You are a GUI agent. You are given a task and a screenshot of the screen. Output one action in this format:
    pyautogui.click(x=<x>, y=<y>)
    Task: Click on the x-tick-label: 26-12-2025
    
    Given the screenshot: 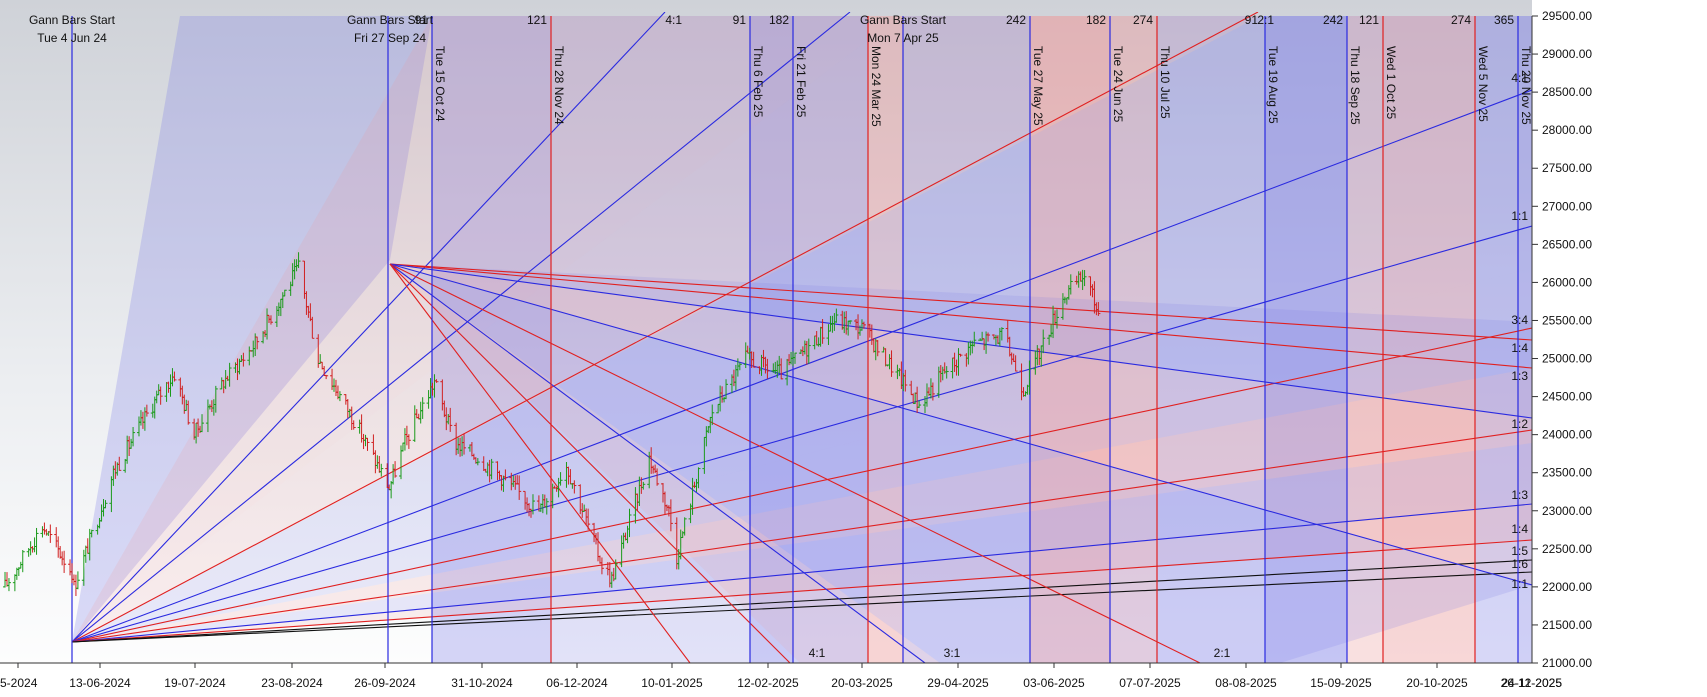 What is the action you would take?
    pyautogui.click(x=1532, y=683)
    